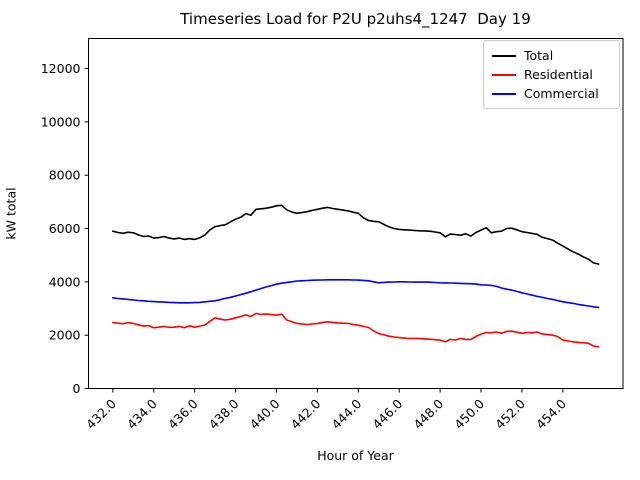  I want to click on y-tick-label: 6000, so click(65, 228).